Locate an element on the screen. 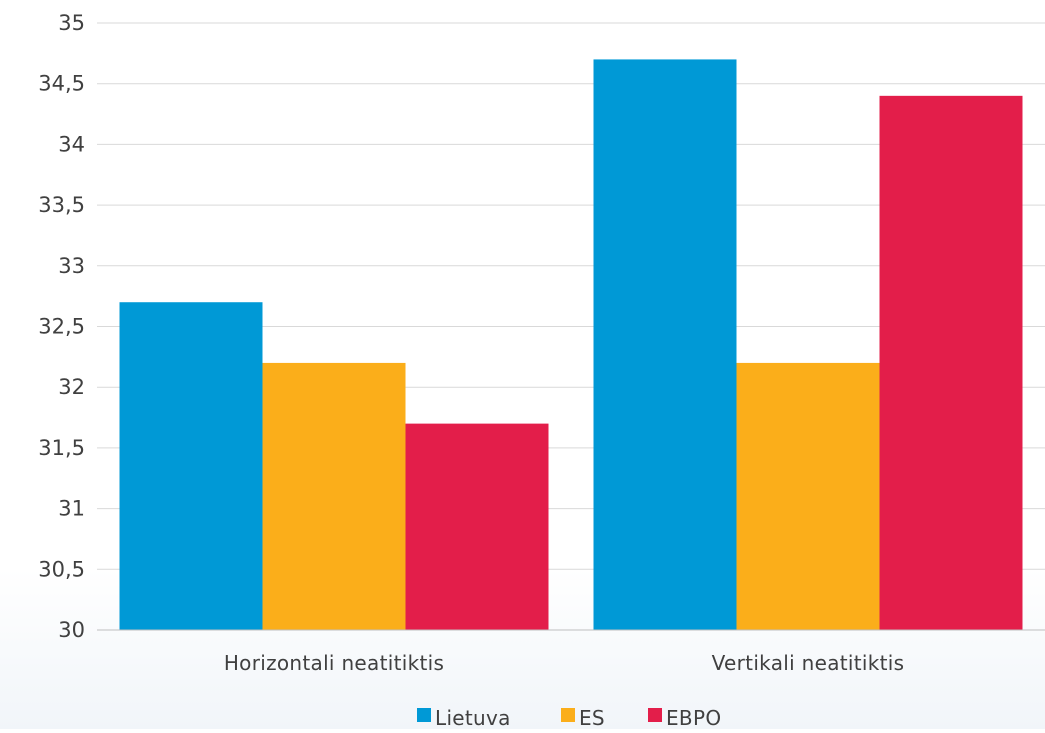 Image resolution: width=1045 pixels, height=733 pixels. y-tick-label: 32,5 is located at coordinates (61, 327).